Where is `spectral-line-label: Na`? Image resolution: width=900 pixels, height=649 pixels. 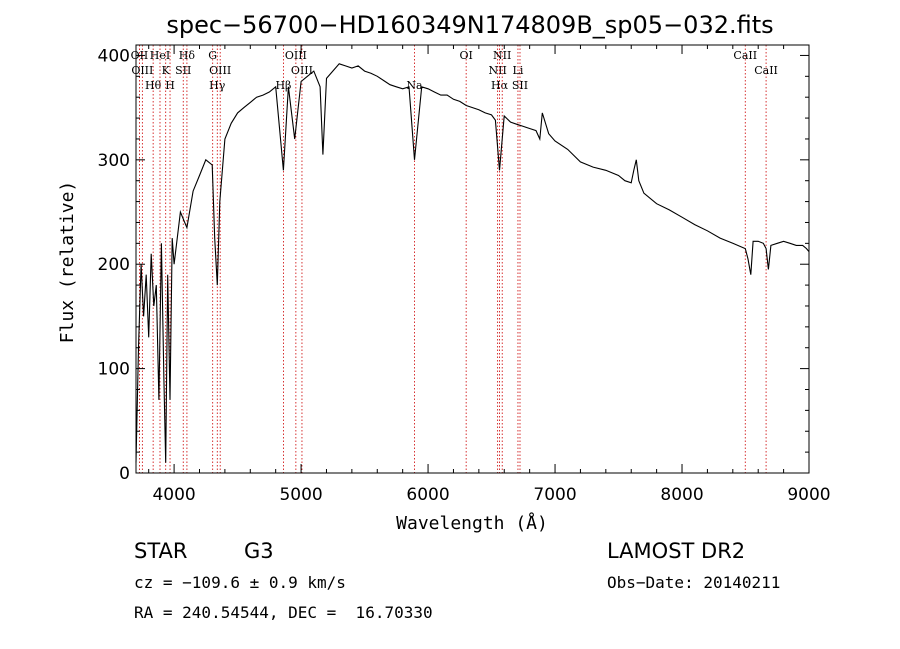 spectral-line-label: Na is located at coordinates (414, 85).